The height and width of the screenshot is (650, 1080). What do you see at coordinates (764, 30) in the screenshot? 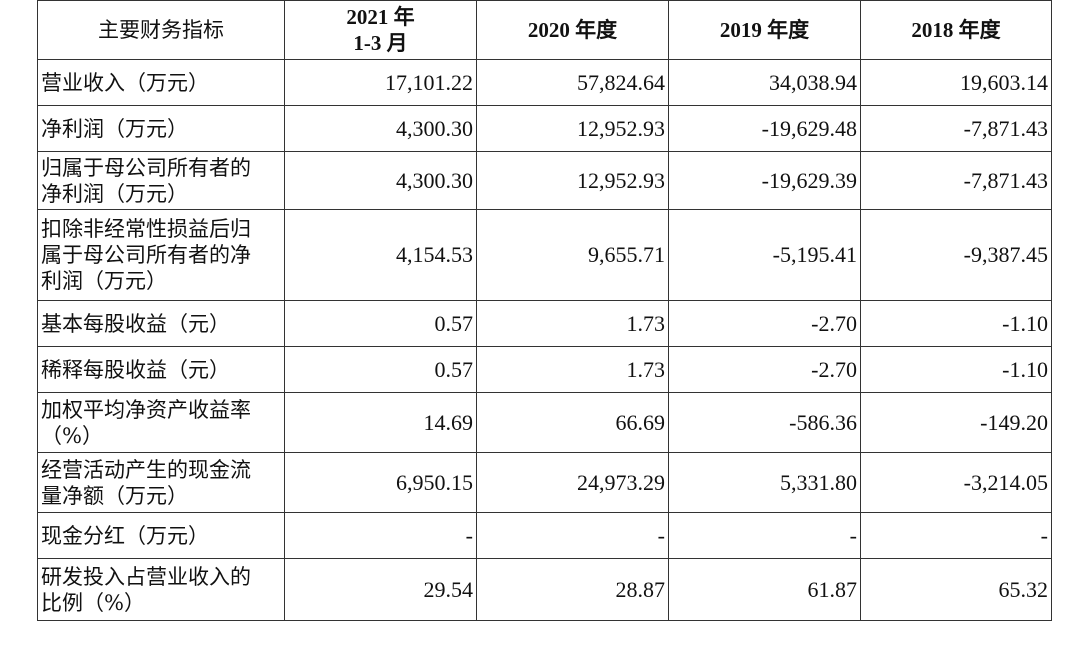
I see `header-2019: 2019 年度` at bounding box center [764, 30].